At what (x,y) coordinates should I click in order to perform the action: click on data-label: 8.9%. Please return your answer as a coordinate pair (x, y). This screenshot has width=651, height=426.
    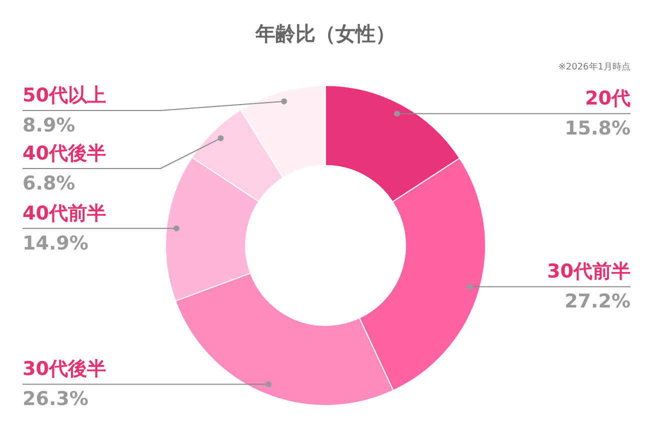
    Looking at the image, I should click on (49, 125).